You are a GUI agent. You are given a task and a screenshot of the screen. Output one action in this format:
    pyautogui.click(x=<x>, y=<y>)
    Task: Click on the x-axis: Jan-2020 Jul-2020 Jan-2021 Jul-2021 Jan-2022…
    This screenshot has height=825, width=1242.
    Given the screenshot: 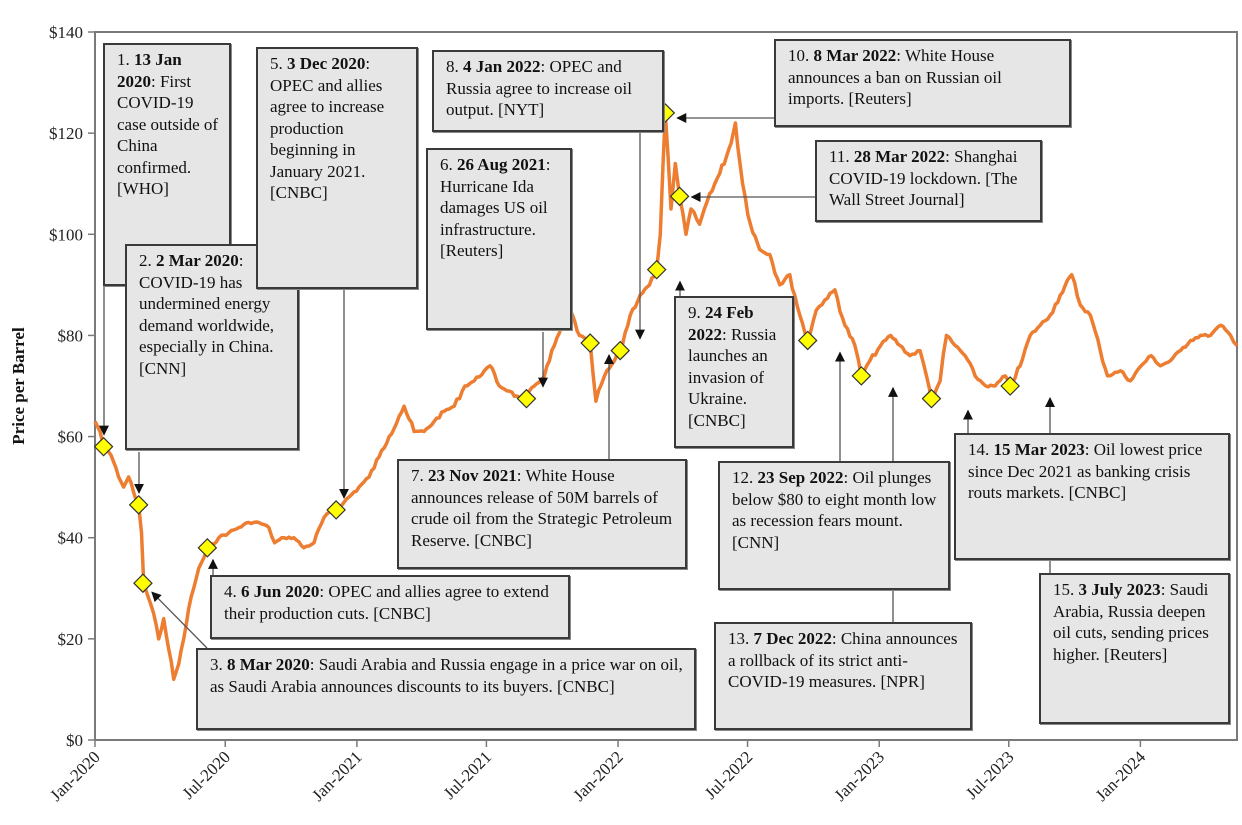 What is the action you would take?
    pyautogui.click(x=598, y=772)
    